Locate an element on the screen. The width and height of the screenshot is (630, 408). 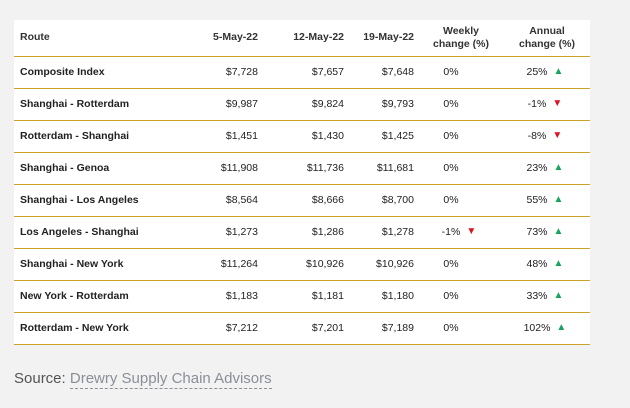
route-cell: Shanghai - New York is located at coordinates (102, 264).